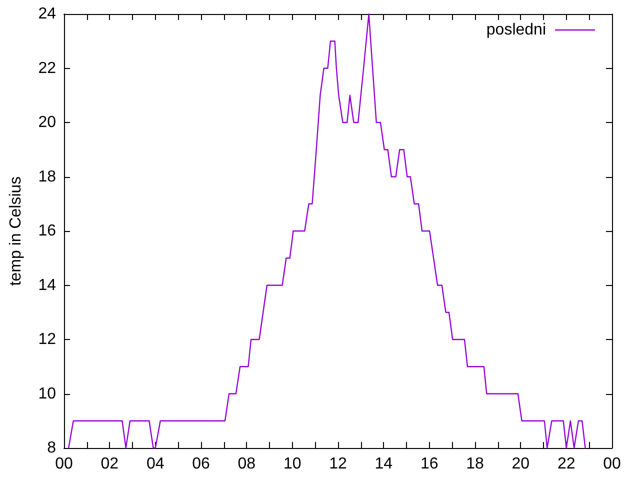 This screenshot has height=480, width=640. I want to click on x-tick-label: 06, so click(201, 464).